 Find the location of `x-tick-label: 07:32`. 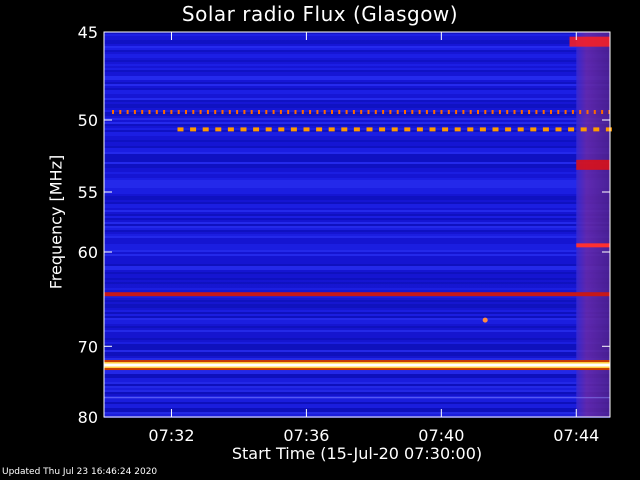

x-tick-label: 07:32 is located at coordinates (171, 435).